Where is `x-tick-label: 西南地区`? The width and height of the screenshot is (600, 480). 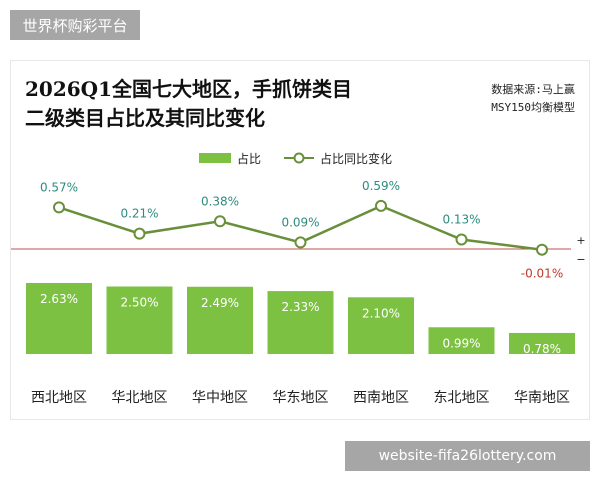
x-tick-label: 西南地区 is located at coordinates (381, 398).